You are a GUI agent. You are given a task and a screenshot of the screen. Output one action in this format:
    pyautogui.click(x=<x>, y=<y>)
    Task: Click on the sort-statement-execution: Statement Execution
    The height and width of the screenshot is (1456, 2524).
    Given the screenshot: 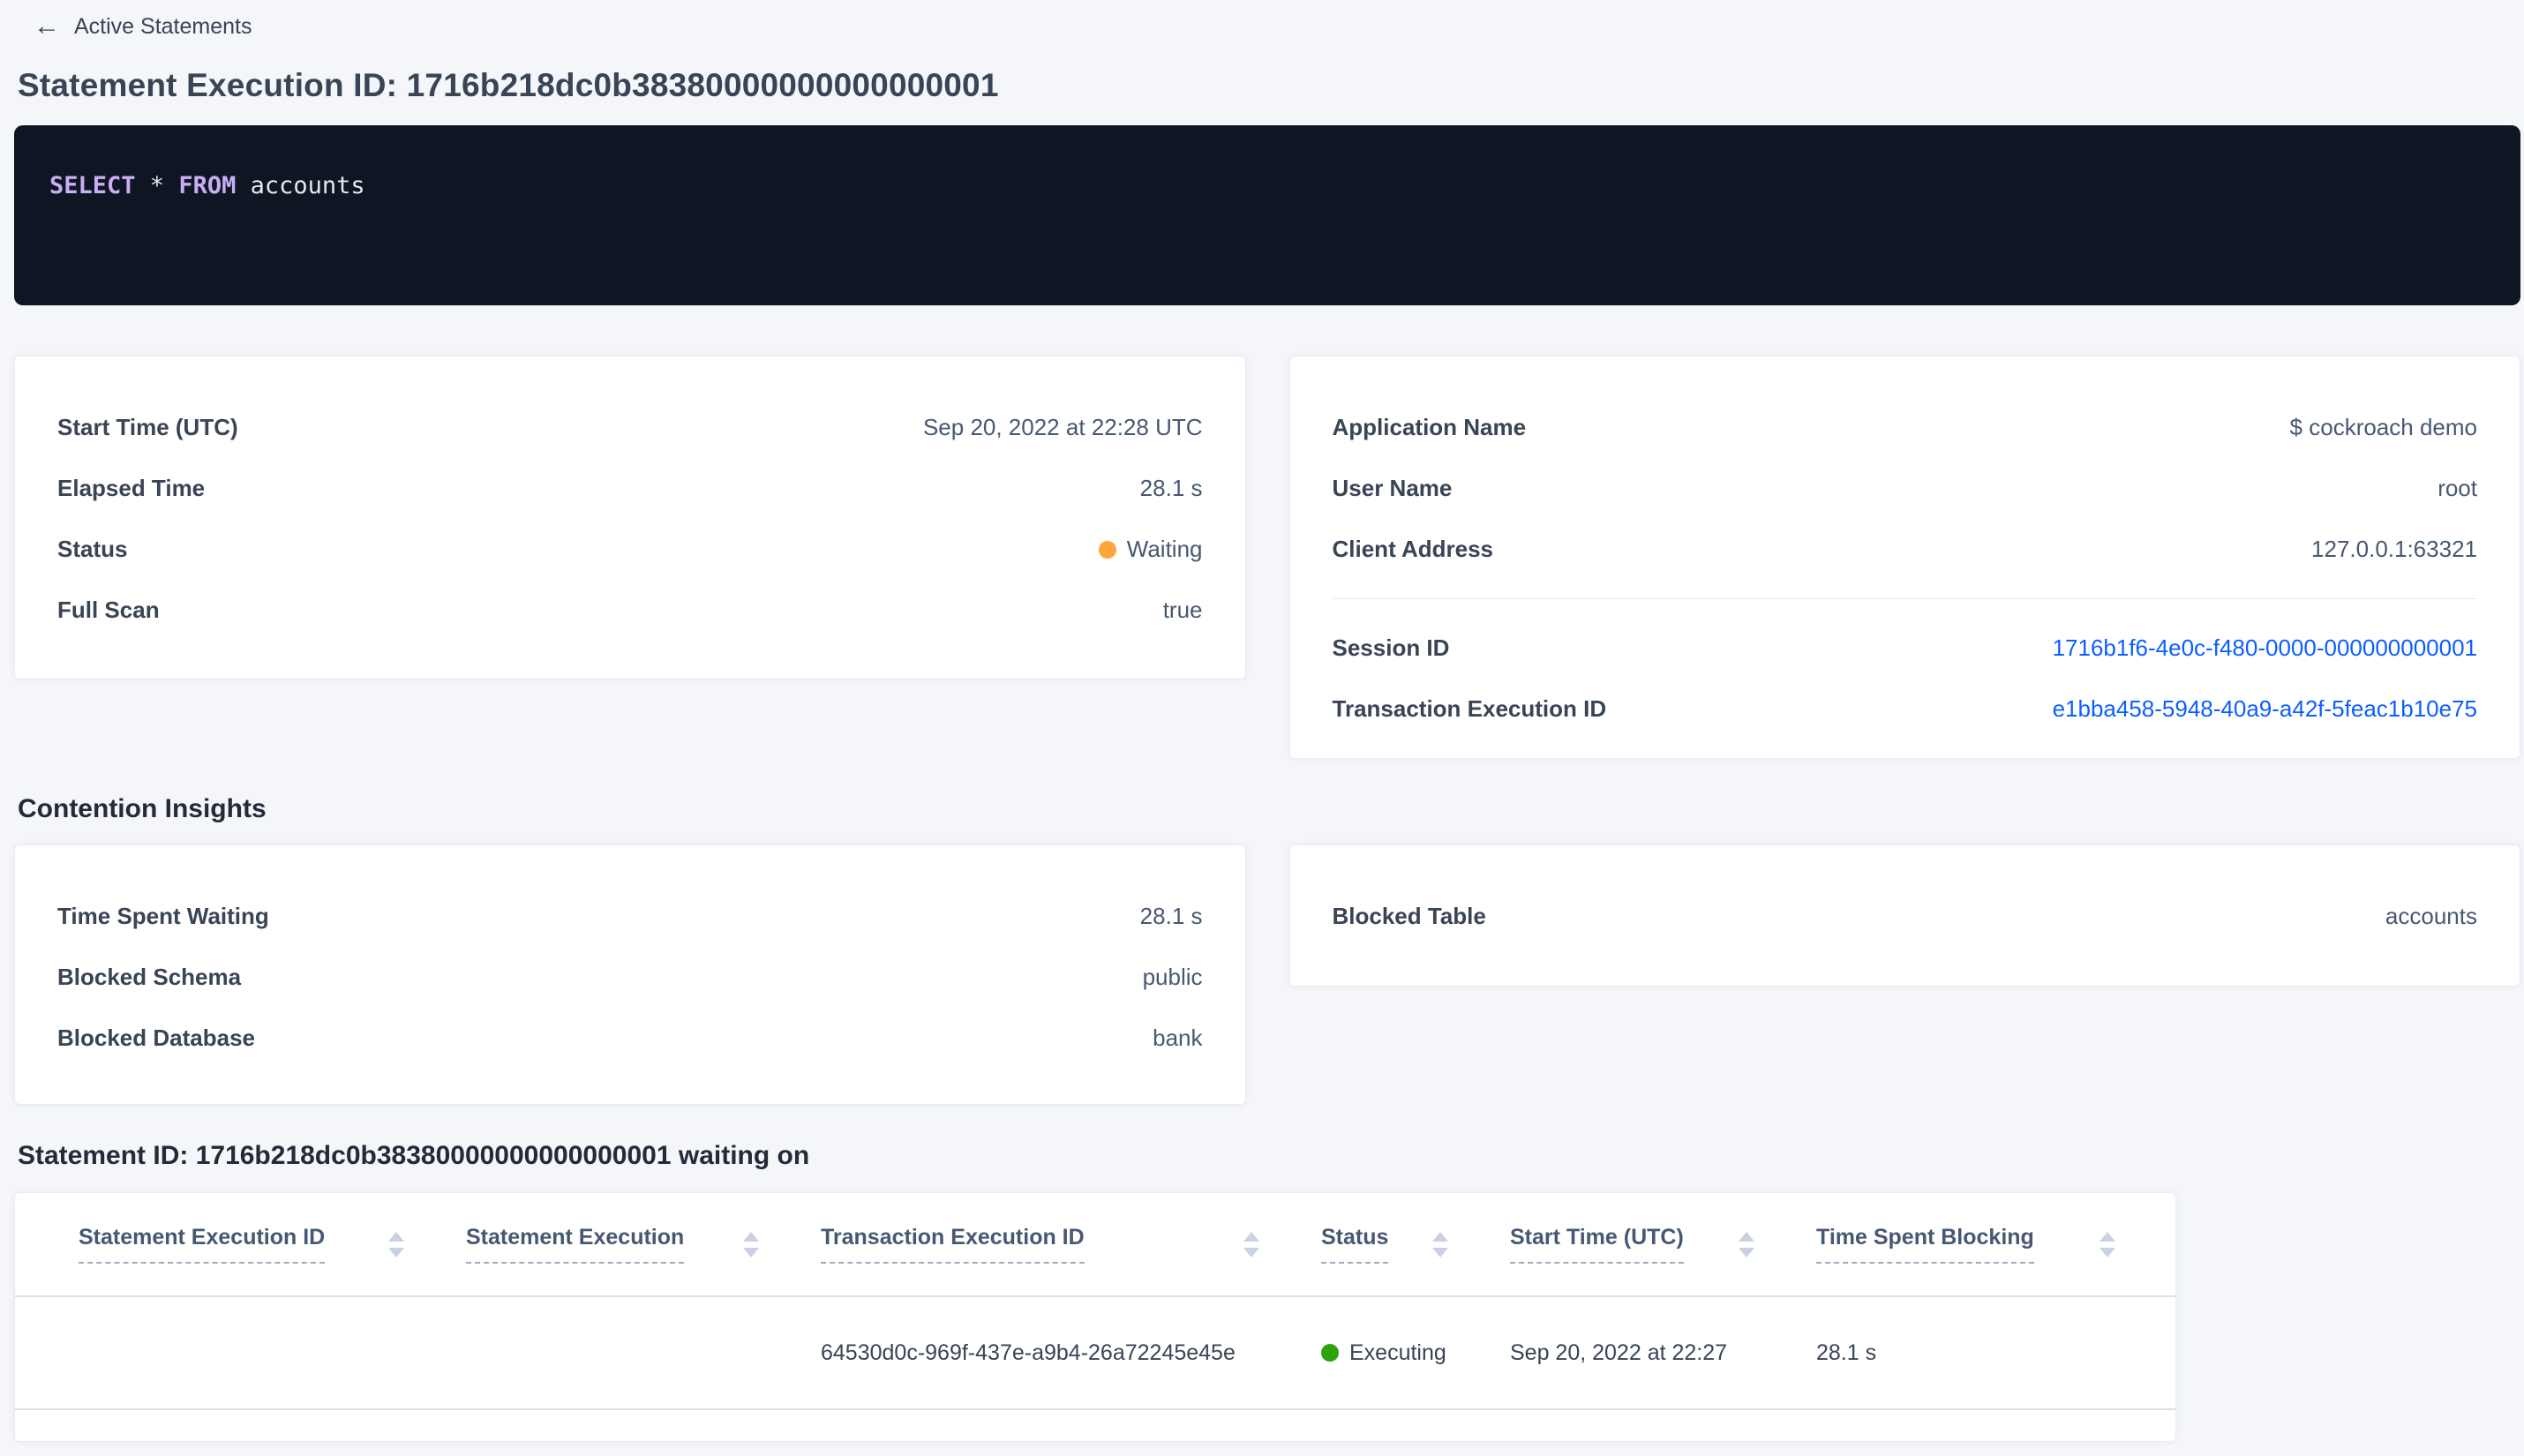 What is the action you would take?
    pyautogui.click(x=575, y=1244)
    